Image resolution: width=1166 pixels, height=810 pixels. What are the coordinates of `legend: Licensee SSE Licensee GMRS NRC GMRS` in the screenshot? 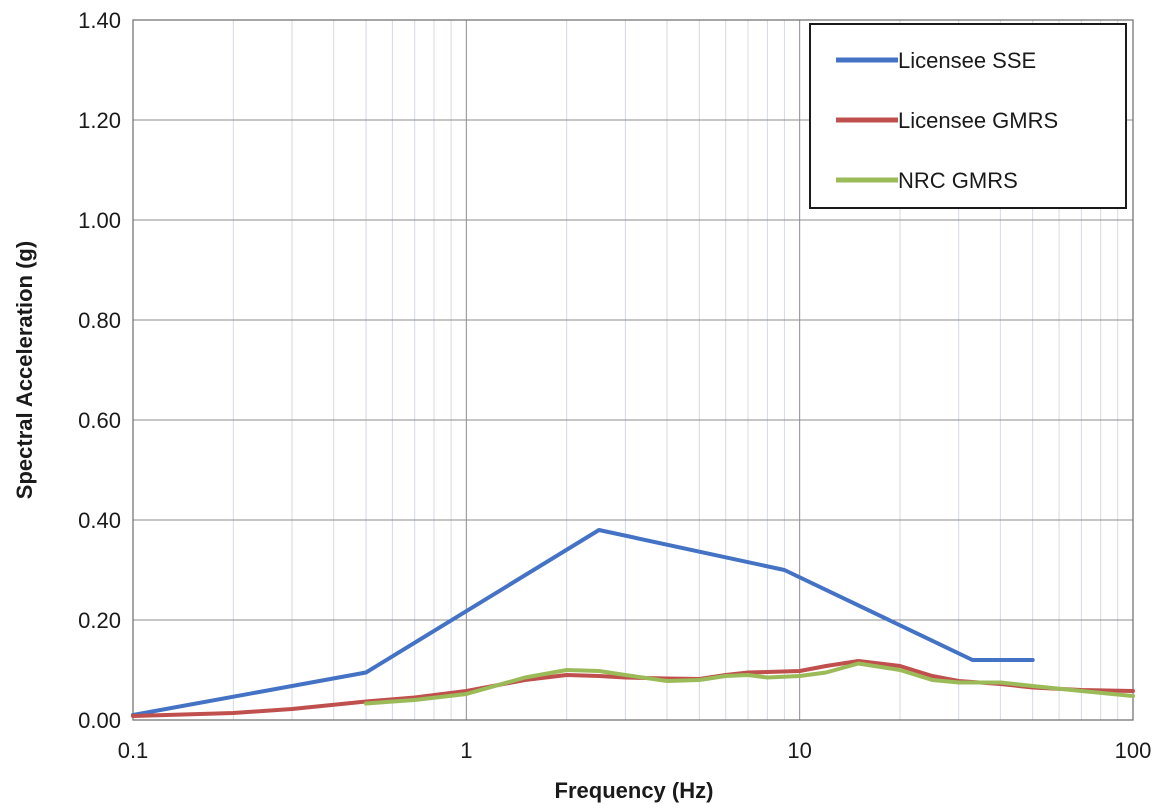 It's located at (968, 116).